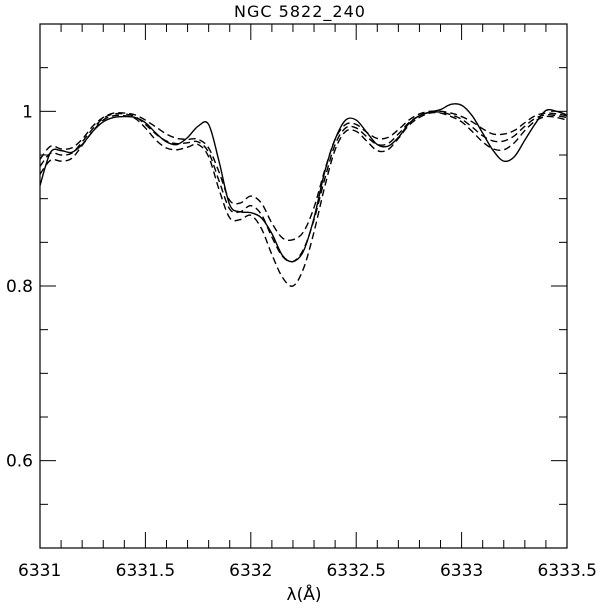 This screenshot has height=608, width=600. What do you see at coordinates (250, 571) in the screenshot?
I see `x-tick-label: 6332` at bounding box center [250, 571].